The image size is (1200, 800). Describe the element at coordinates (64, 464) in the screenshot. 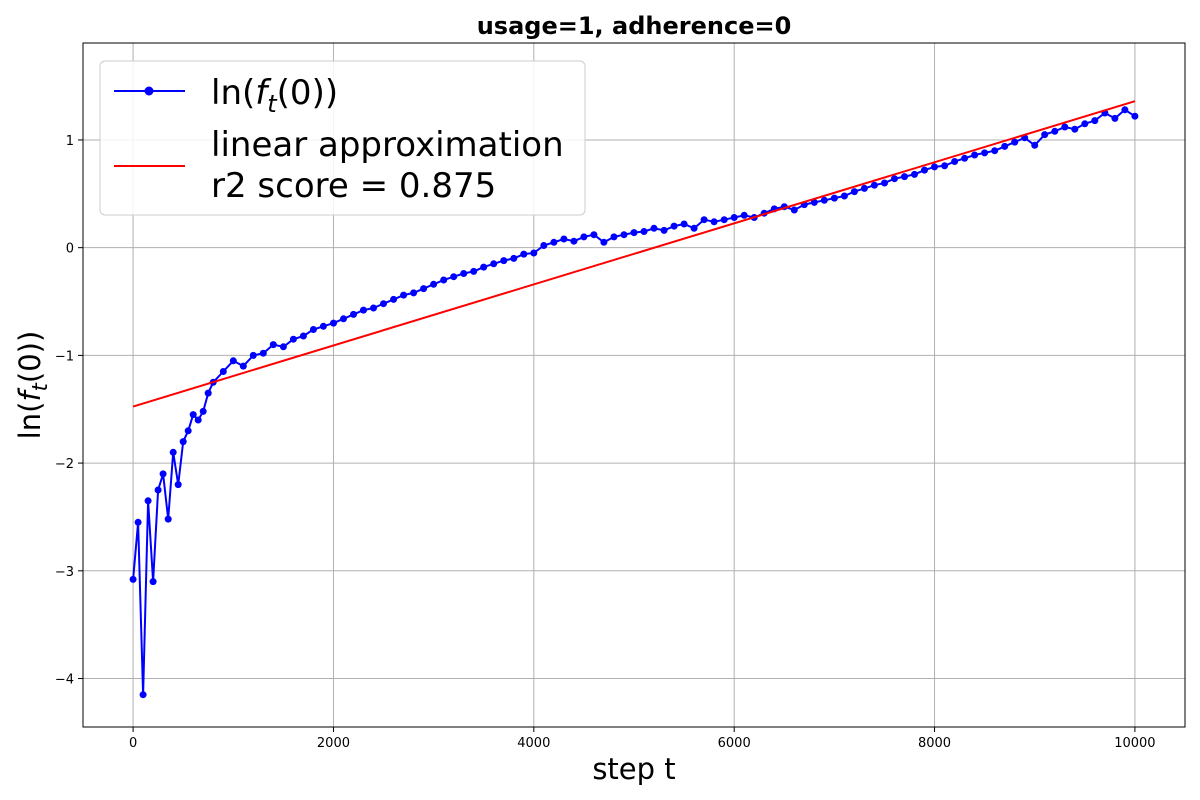

I see `y-tick-label-2: −2` at that location.